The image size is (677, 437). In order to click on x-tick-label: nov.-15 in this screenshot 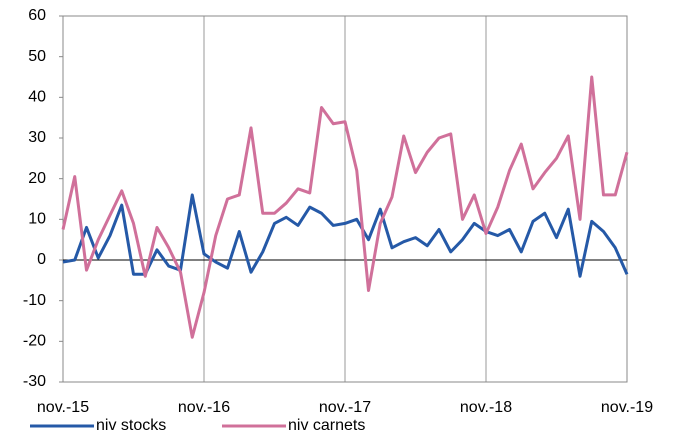, I will do `click(63, 407)`.